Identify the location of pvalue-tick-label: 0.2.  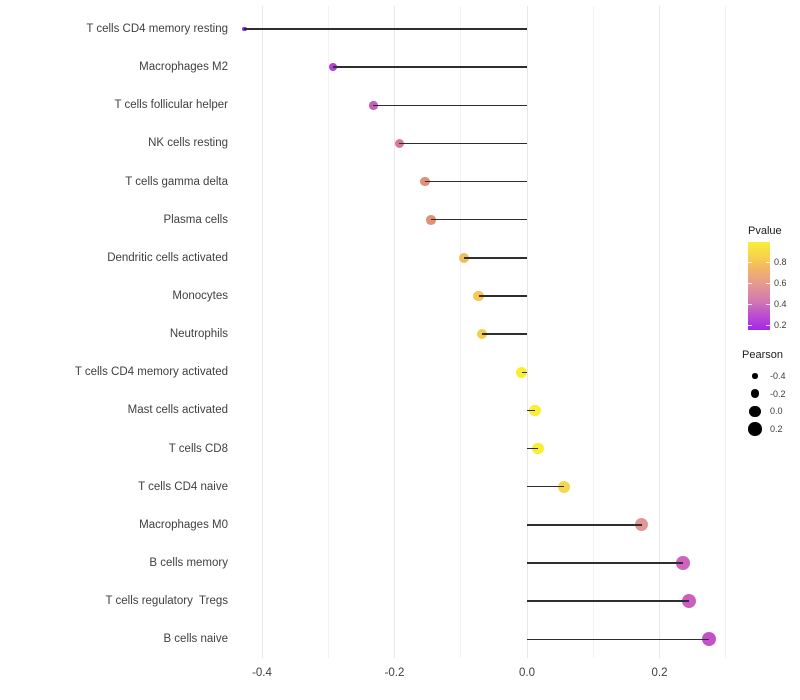
(780, 324).